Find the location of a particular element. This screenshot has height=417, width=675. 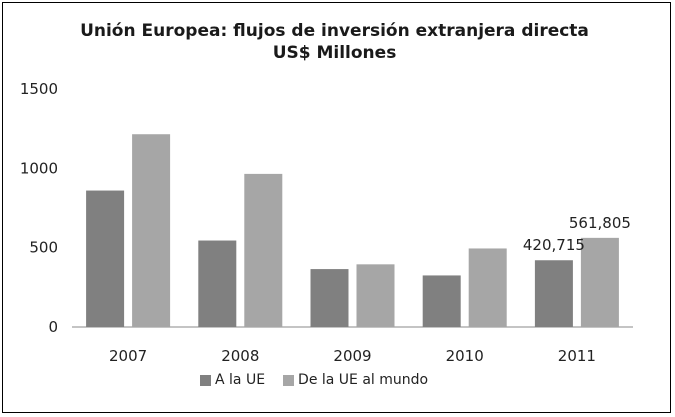

x-tick-label: 2011 is located at coordinates (577, 356).